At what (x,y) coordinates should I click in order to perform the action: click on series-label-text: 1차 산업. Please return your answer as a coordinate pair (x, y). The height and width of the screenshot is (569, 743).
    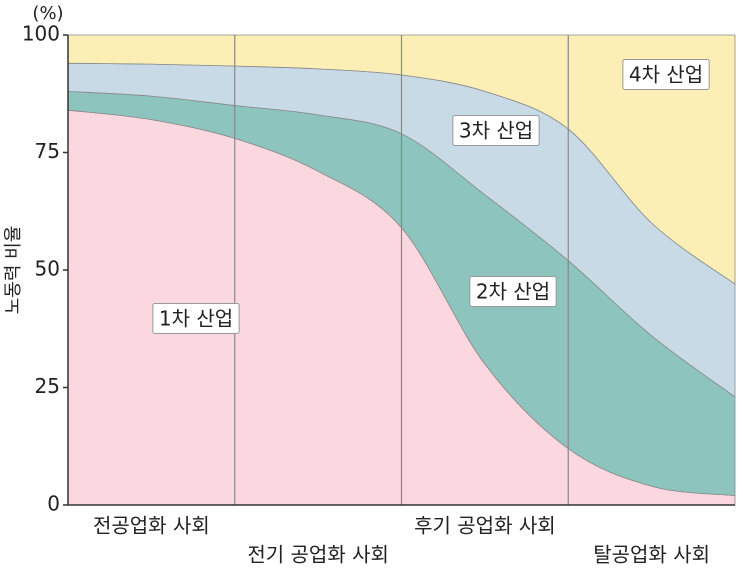
    Looking at the image, I should click on (196, 319).